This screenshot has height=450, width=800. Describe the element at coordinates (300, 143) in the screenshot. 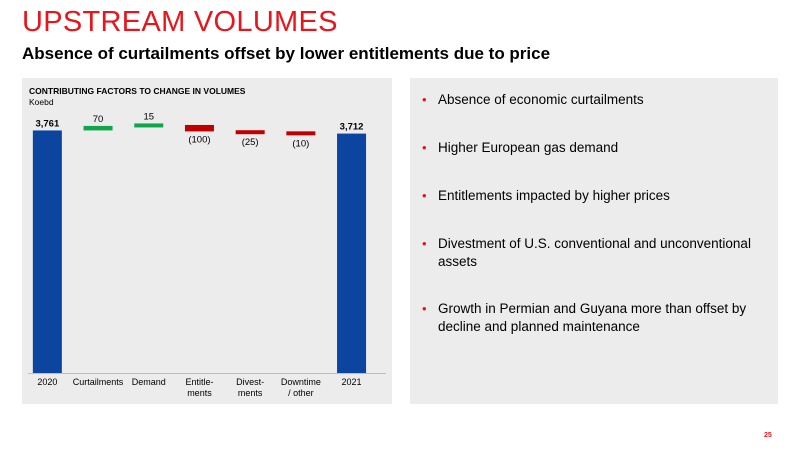

I see `bar-value-label: (10)` at that location.